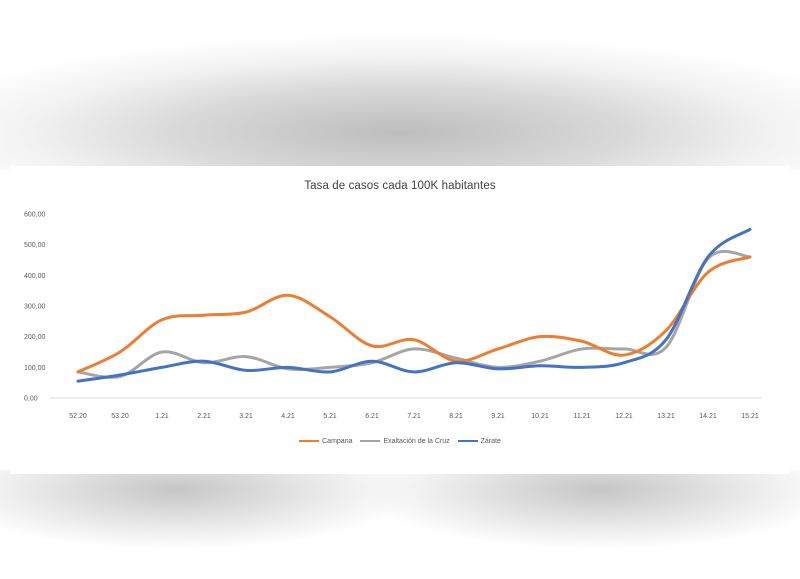  What do you see at coordinates (31, 399) in the screenshot?
I see `y-tick-label: 0,00` at bounding box center [31, 399].